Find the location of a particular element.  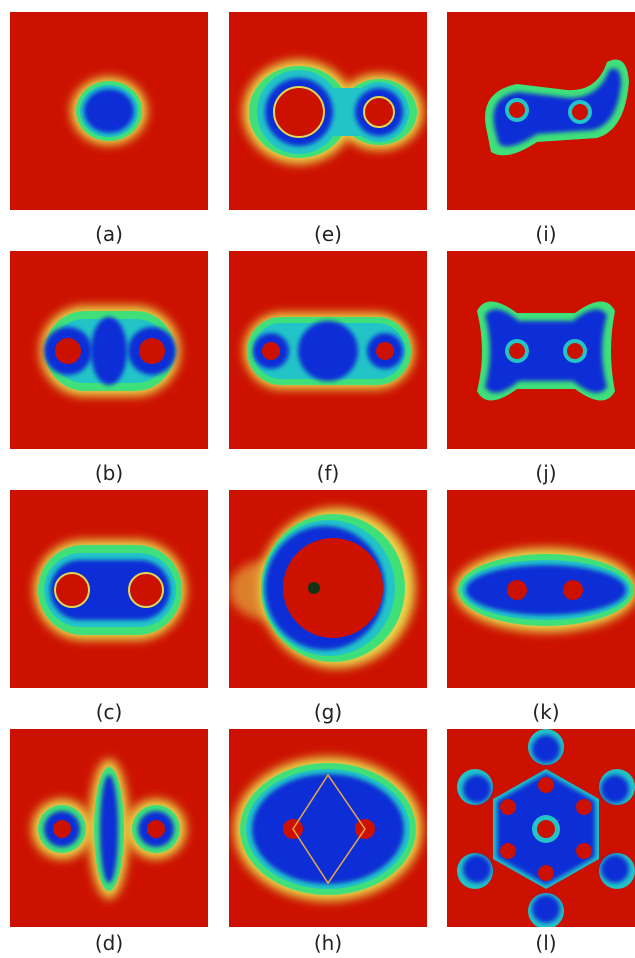

field-plot-j is located at coordinates (541, 350).